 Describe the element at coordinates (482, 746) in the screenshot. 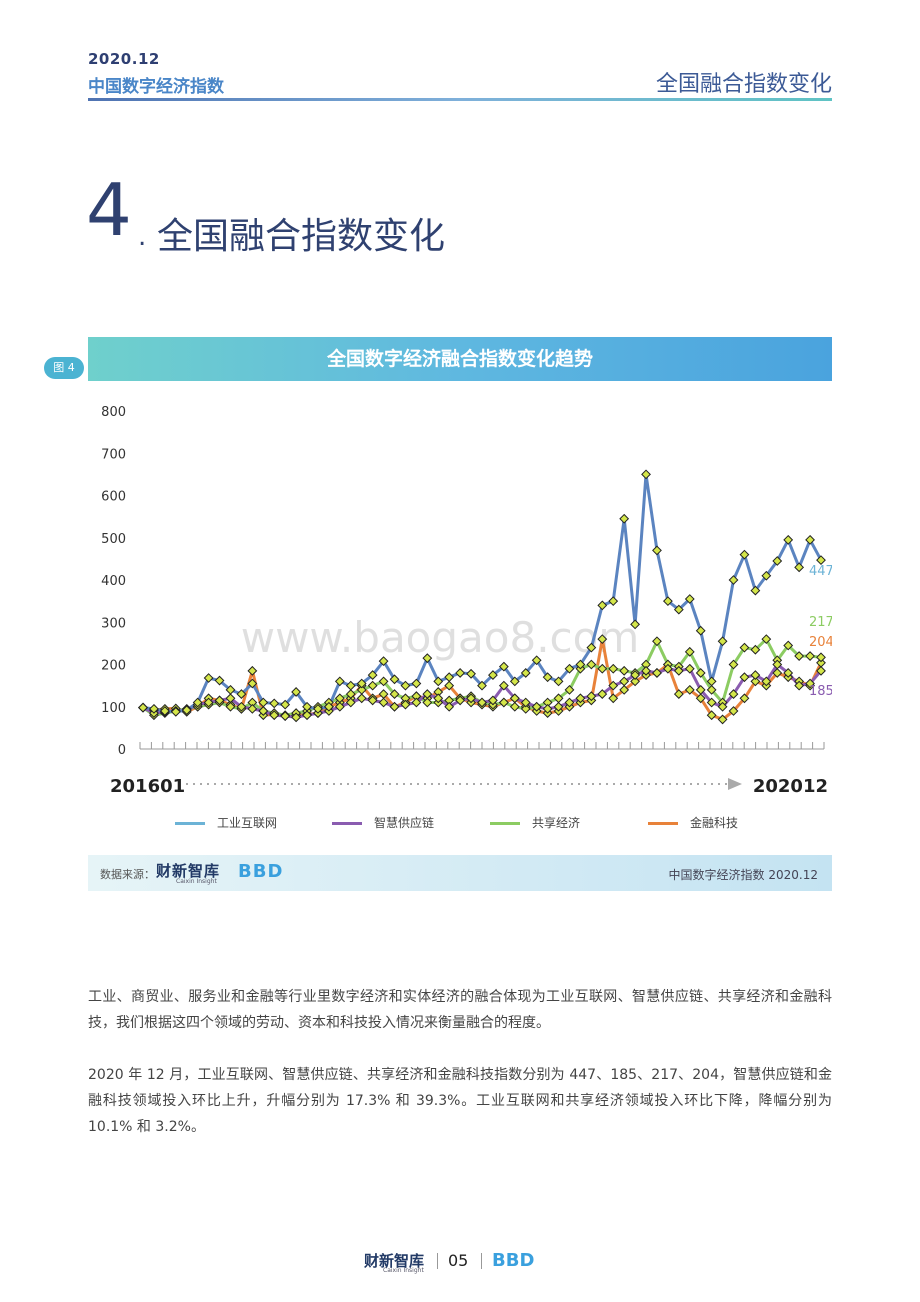

I see `x-axis` at that location.